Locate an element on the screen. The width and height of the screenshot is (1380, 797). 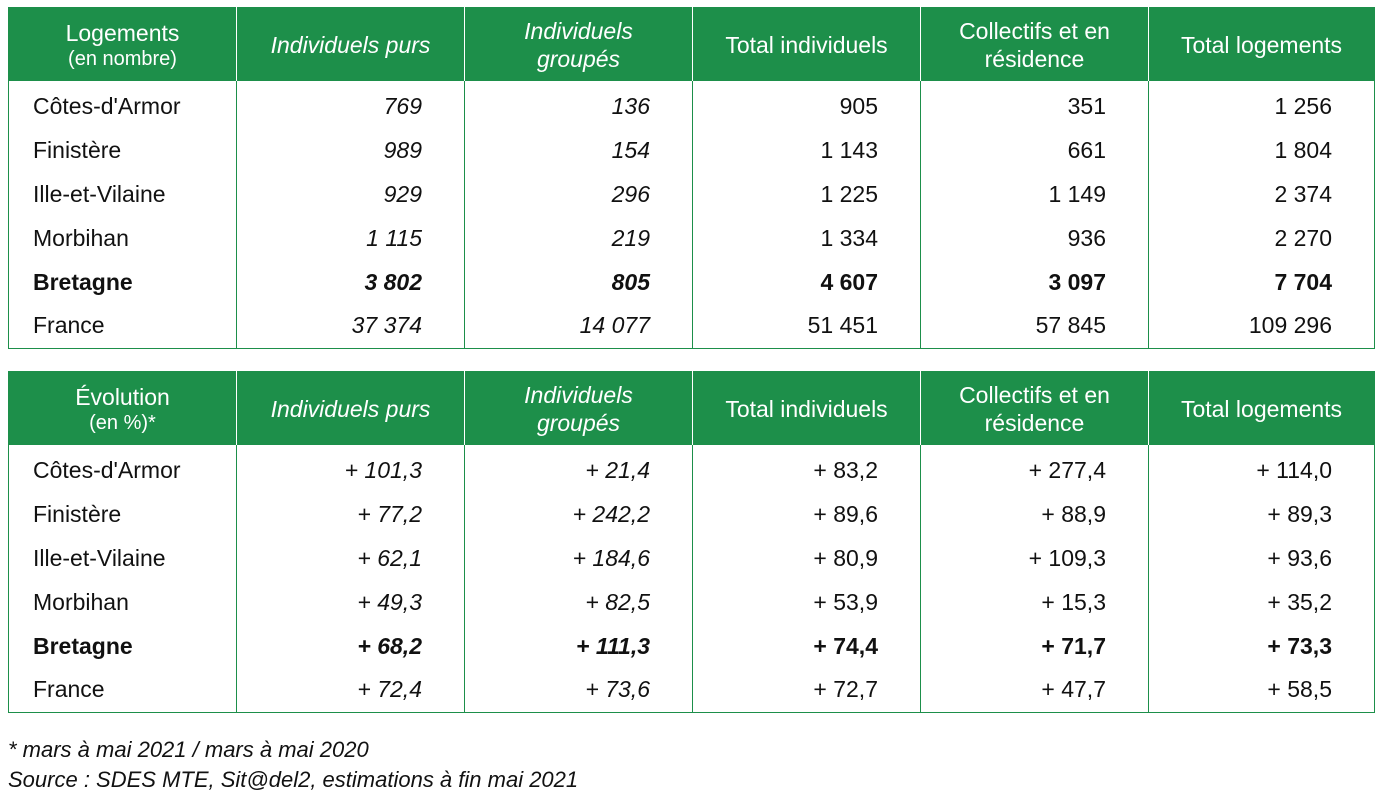
cell-individuels-purs: + 72,4 is located at coordinates (350, 690).